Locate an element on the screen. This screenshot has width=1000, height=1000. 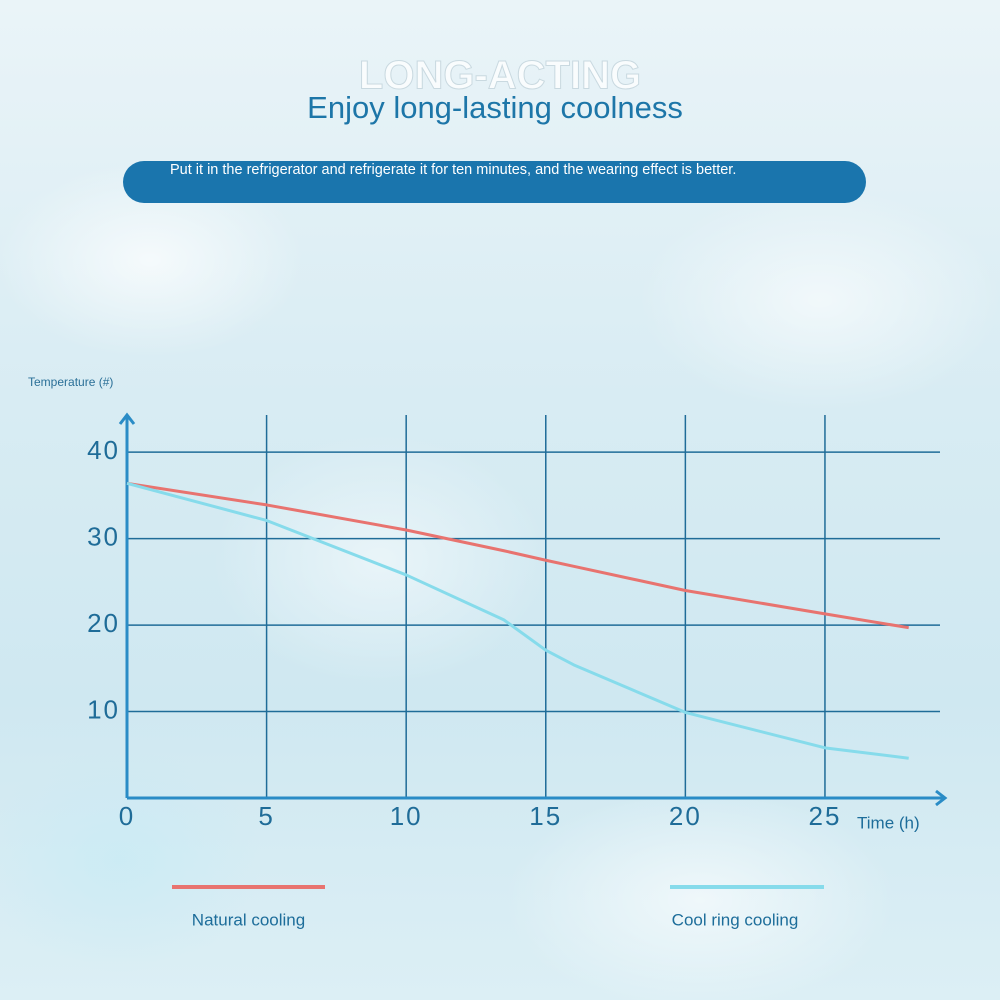
legend-label: Natural cooling is located at coordinates (248, 919).